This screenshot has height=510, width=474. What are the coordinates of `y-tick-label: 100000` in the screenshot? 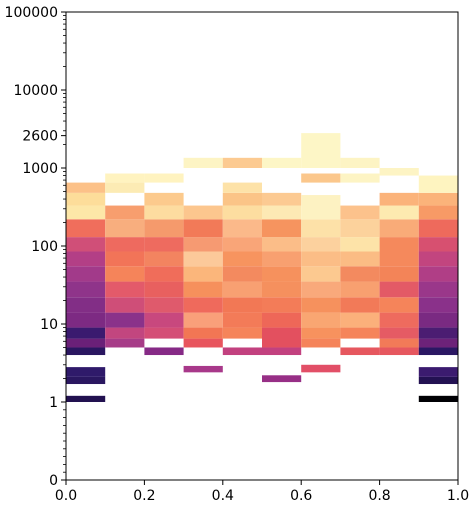 It's located at (31, 13).